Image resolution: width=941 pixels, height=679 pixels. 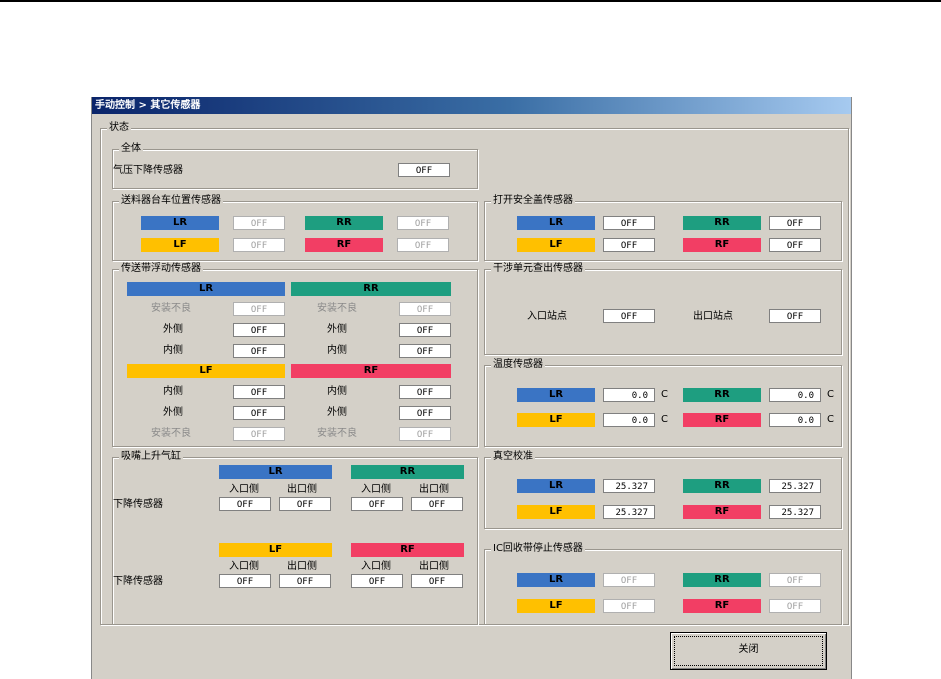 I want to click on feeder-lr-value: OFF, so click(x=259, y=223).